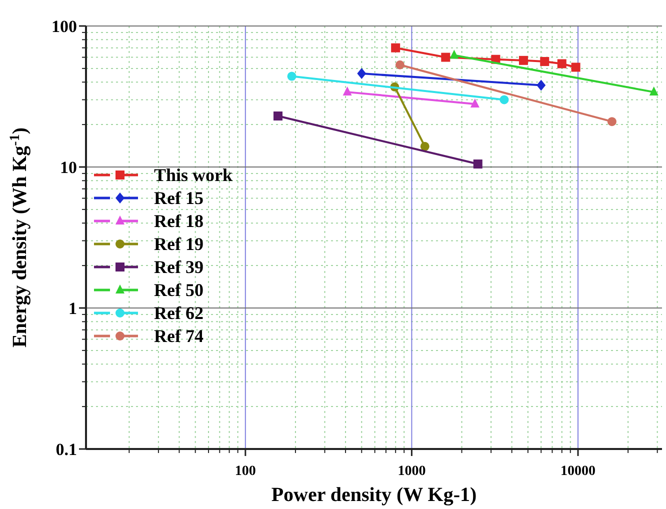 The width and height of the screenshot is (666, 509). Describe the element at coordinates (179, 313) in the screenshot. I see `legend-label: Ref 62` at that location.